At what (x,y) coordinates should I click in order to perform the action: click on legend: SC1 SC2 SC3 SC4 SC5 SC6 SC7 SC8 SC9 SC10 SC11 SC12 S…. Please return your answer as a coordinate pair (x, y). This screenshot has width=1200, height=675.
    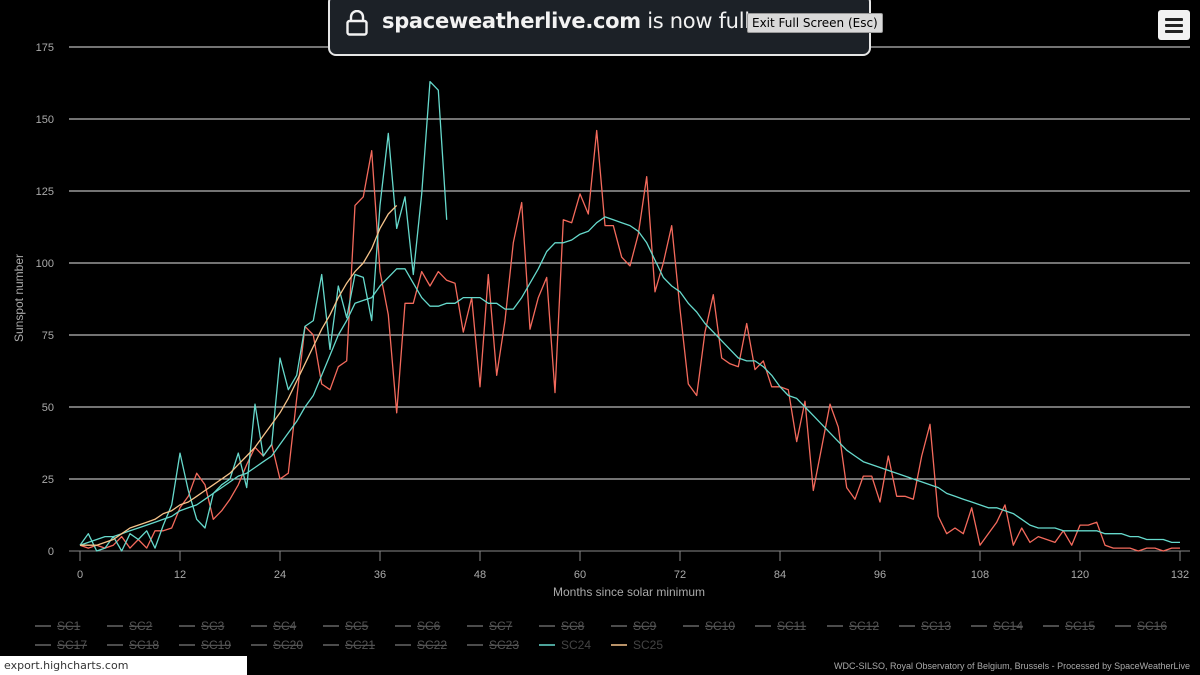
    Looking at the image, I should click on (601, 635).